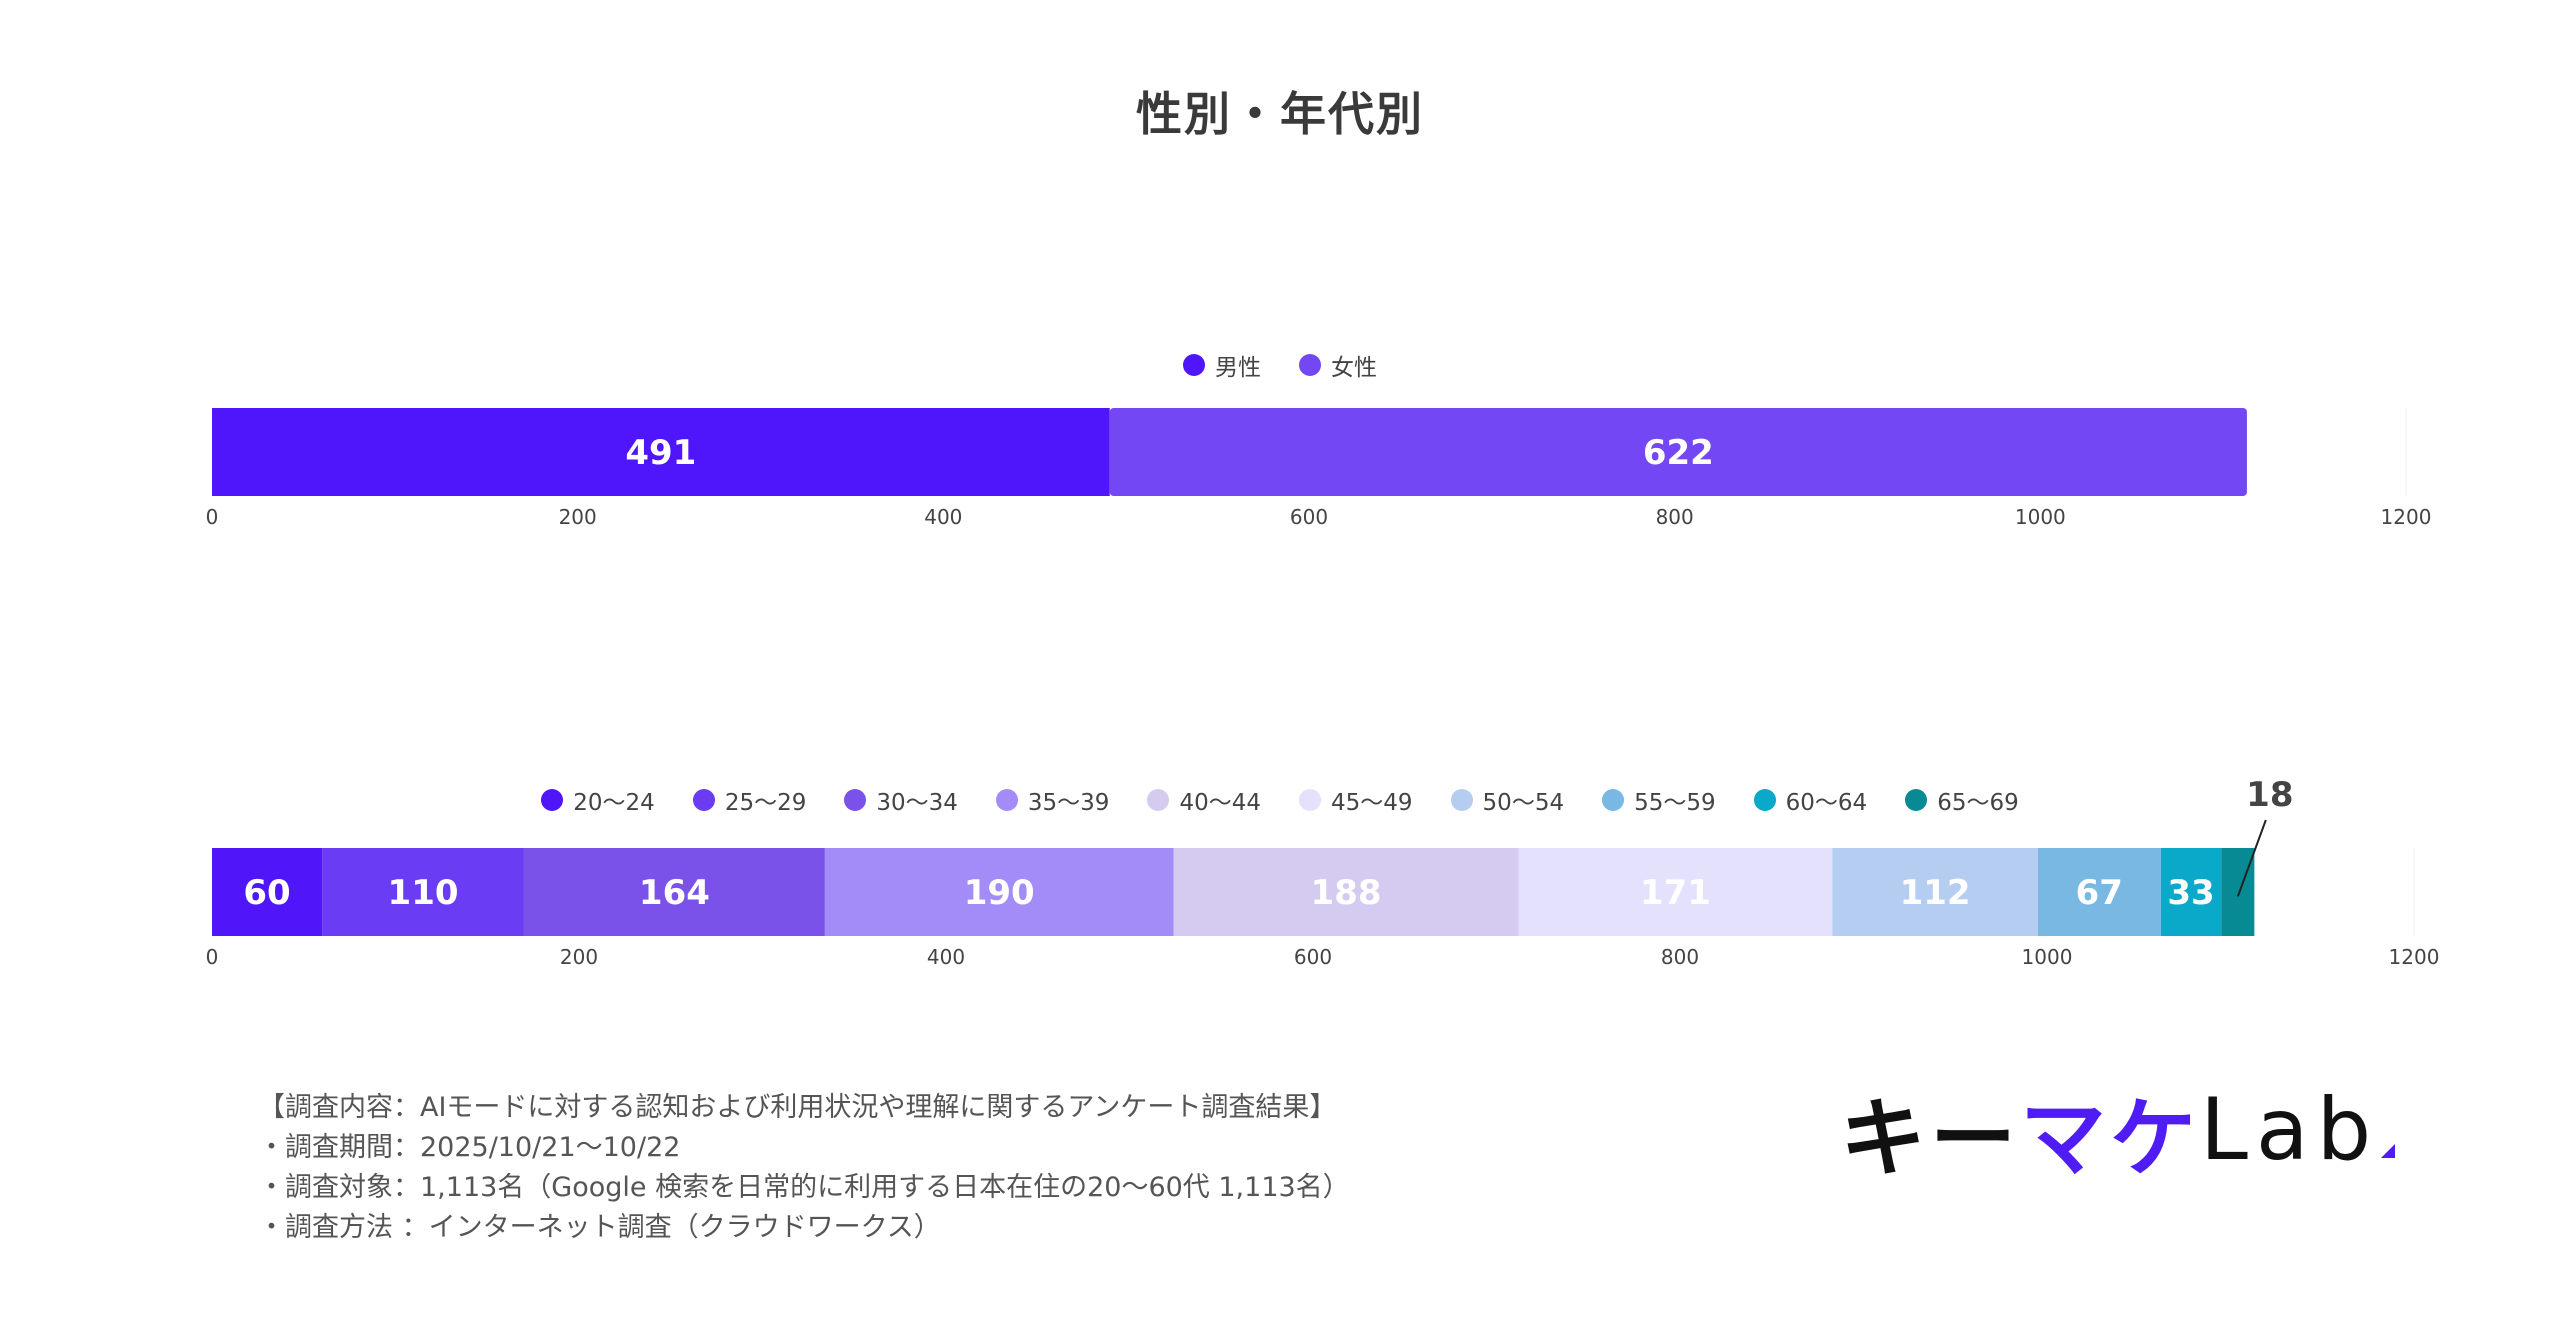 The height and width of the screenshot is (1344, 2560). What do you see at coordinates (1978, 803) in the screenshot?
I see `legend-label: 65〜69` at bounding box center [1978, 803].